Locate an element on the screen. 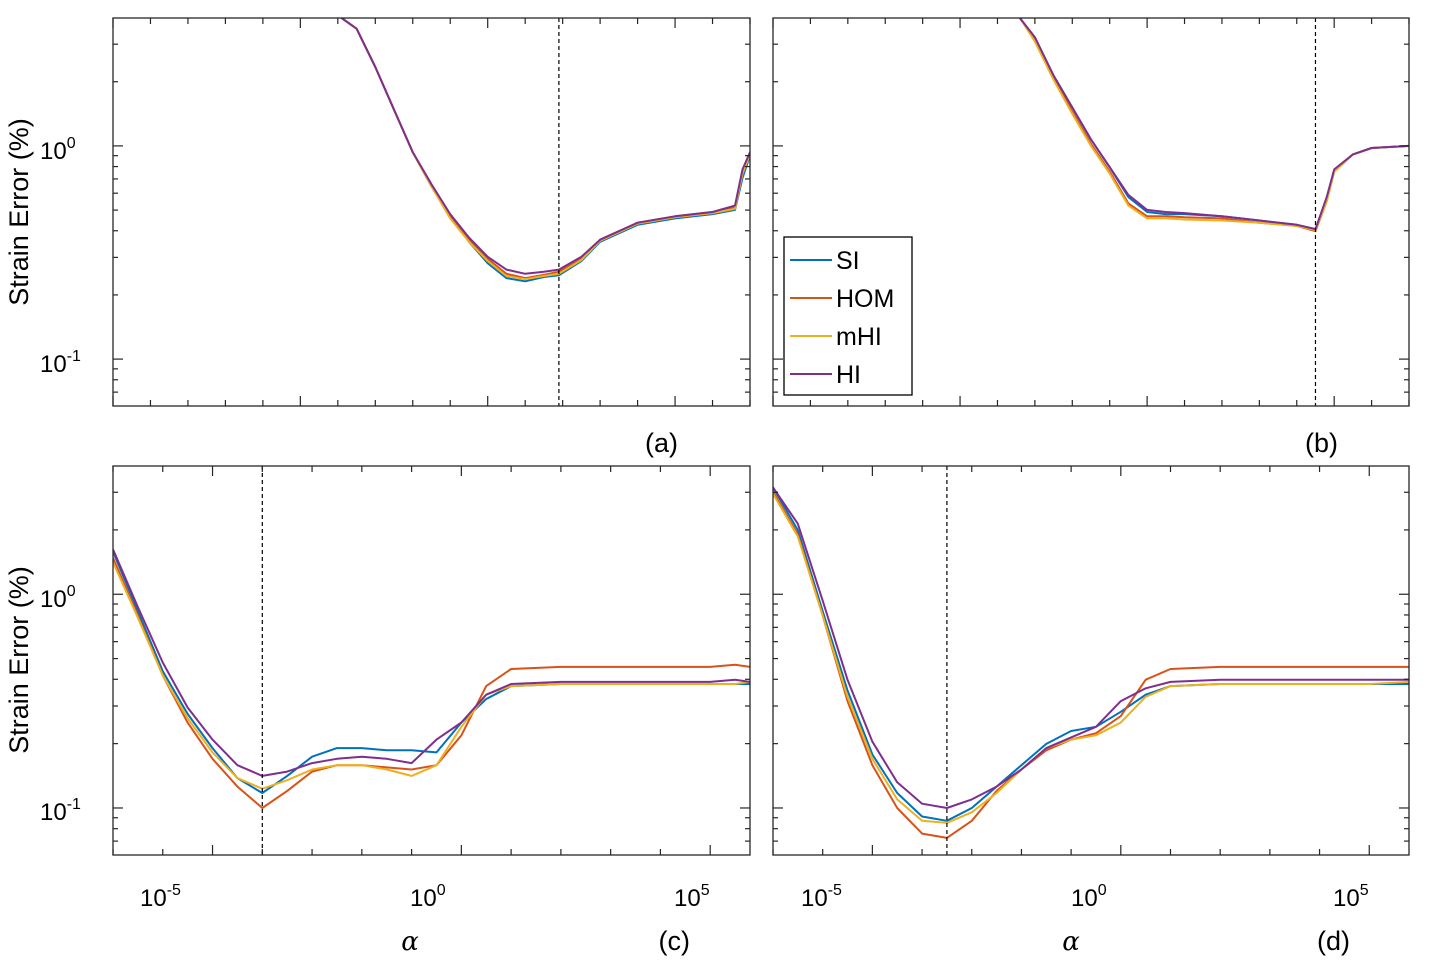 This screenshot has height=971, width=1435. xtick-c-3: 10⁵ is located at coordinates (692, 897).